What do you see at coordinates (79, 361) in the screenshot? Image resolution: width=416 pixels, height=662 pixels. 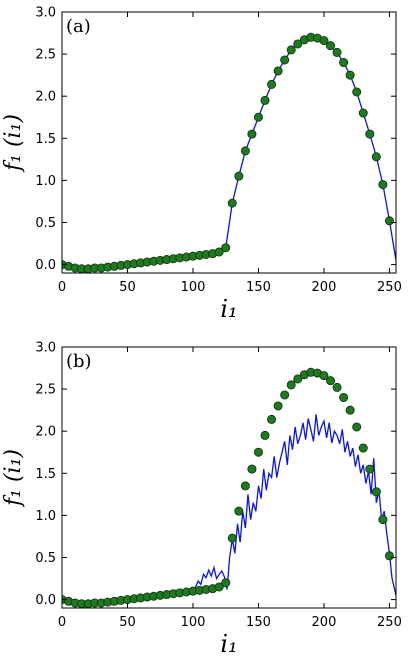 I see `panel-label: (b)` at bounding box center [79, 361].